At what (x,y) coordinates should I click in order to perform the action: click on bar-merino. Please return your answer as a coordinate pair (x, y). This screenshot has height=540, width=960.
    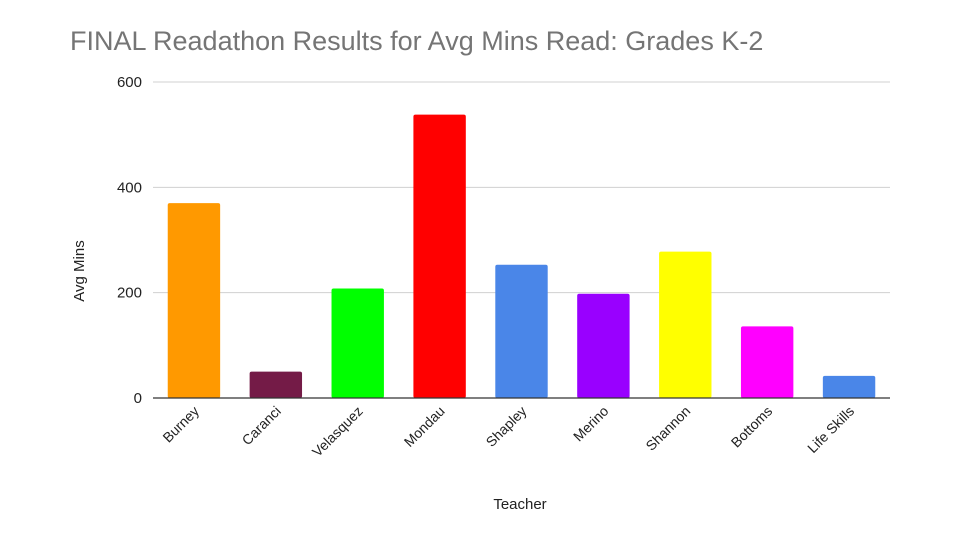
    Looking at the image, I should click on (603, 345).